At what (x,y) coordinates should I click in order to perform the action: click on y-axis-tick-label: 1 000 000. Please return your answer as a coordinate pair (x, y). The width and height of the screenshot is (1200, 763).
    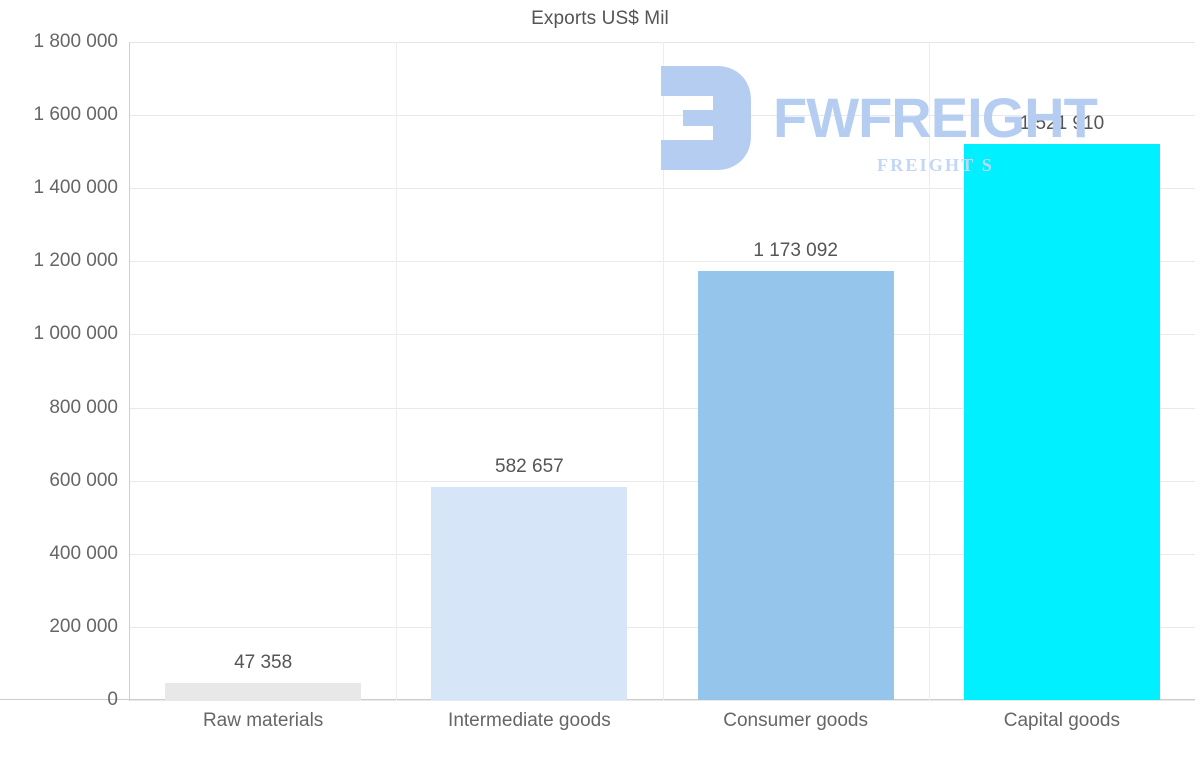
    Looking at the image, I should click on (75, 334).